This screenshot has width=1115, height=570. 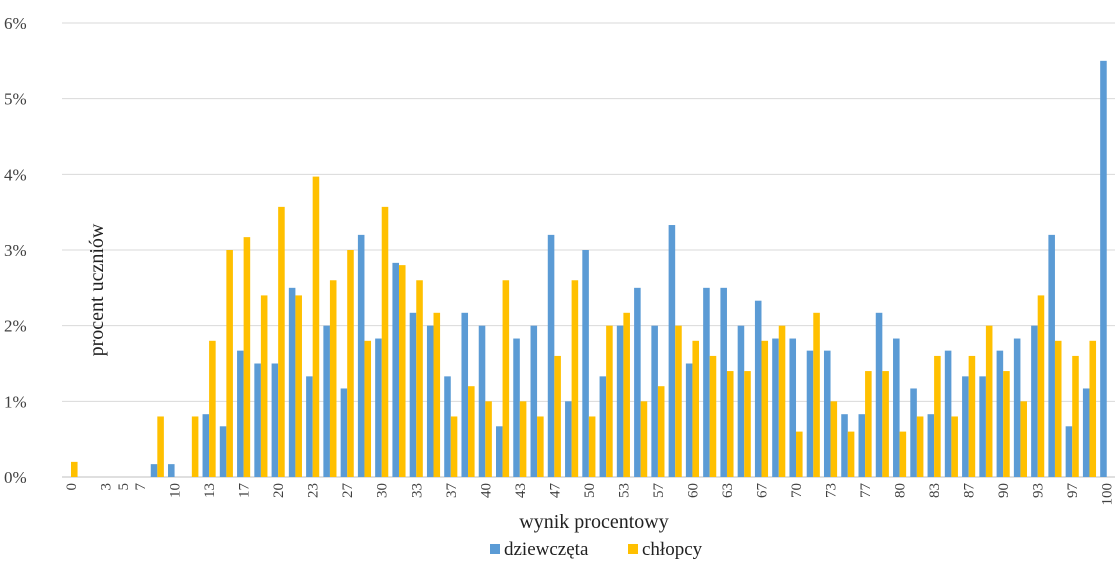 What do you see at coordinates (693, 490) in the screenshot?
I see `x-tick-label: 60` at bounding box center [693, 490].